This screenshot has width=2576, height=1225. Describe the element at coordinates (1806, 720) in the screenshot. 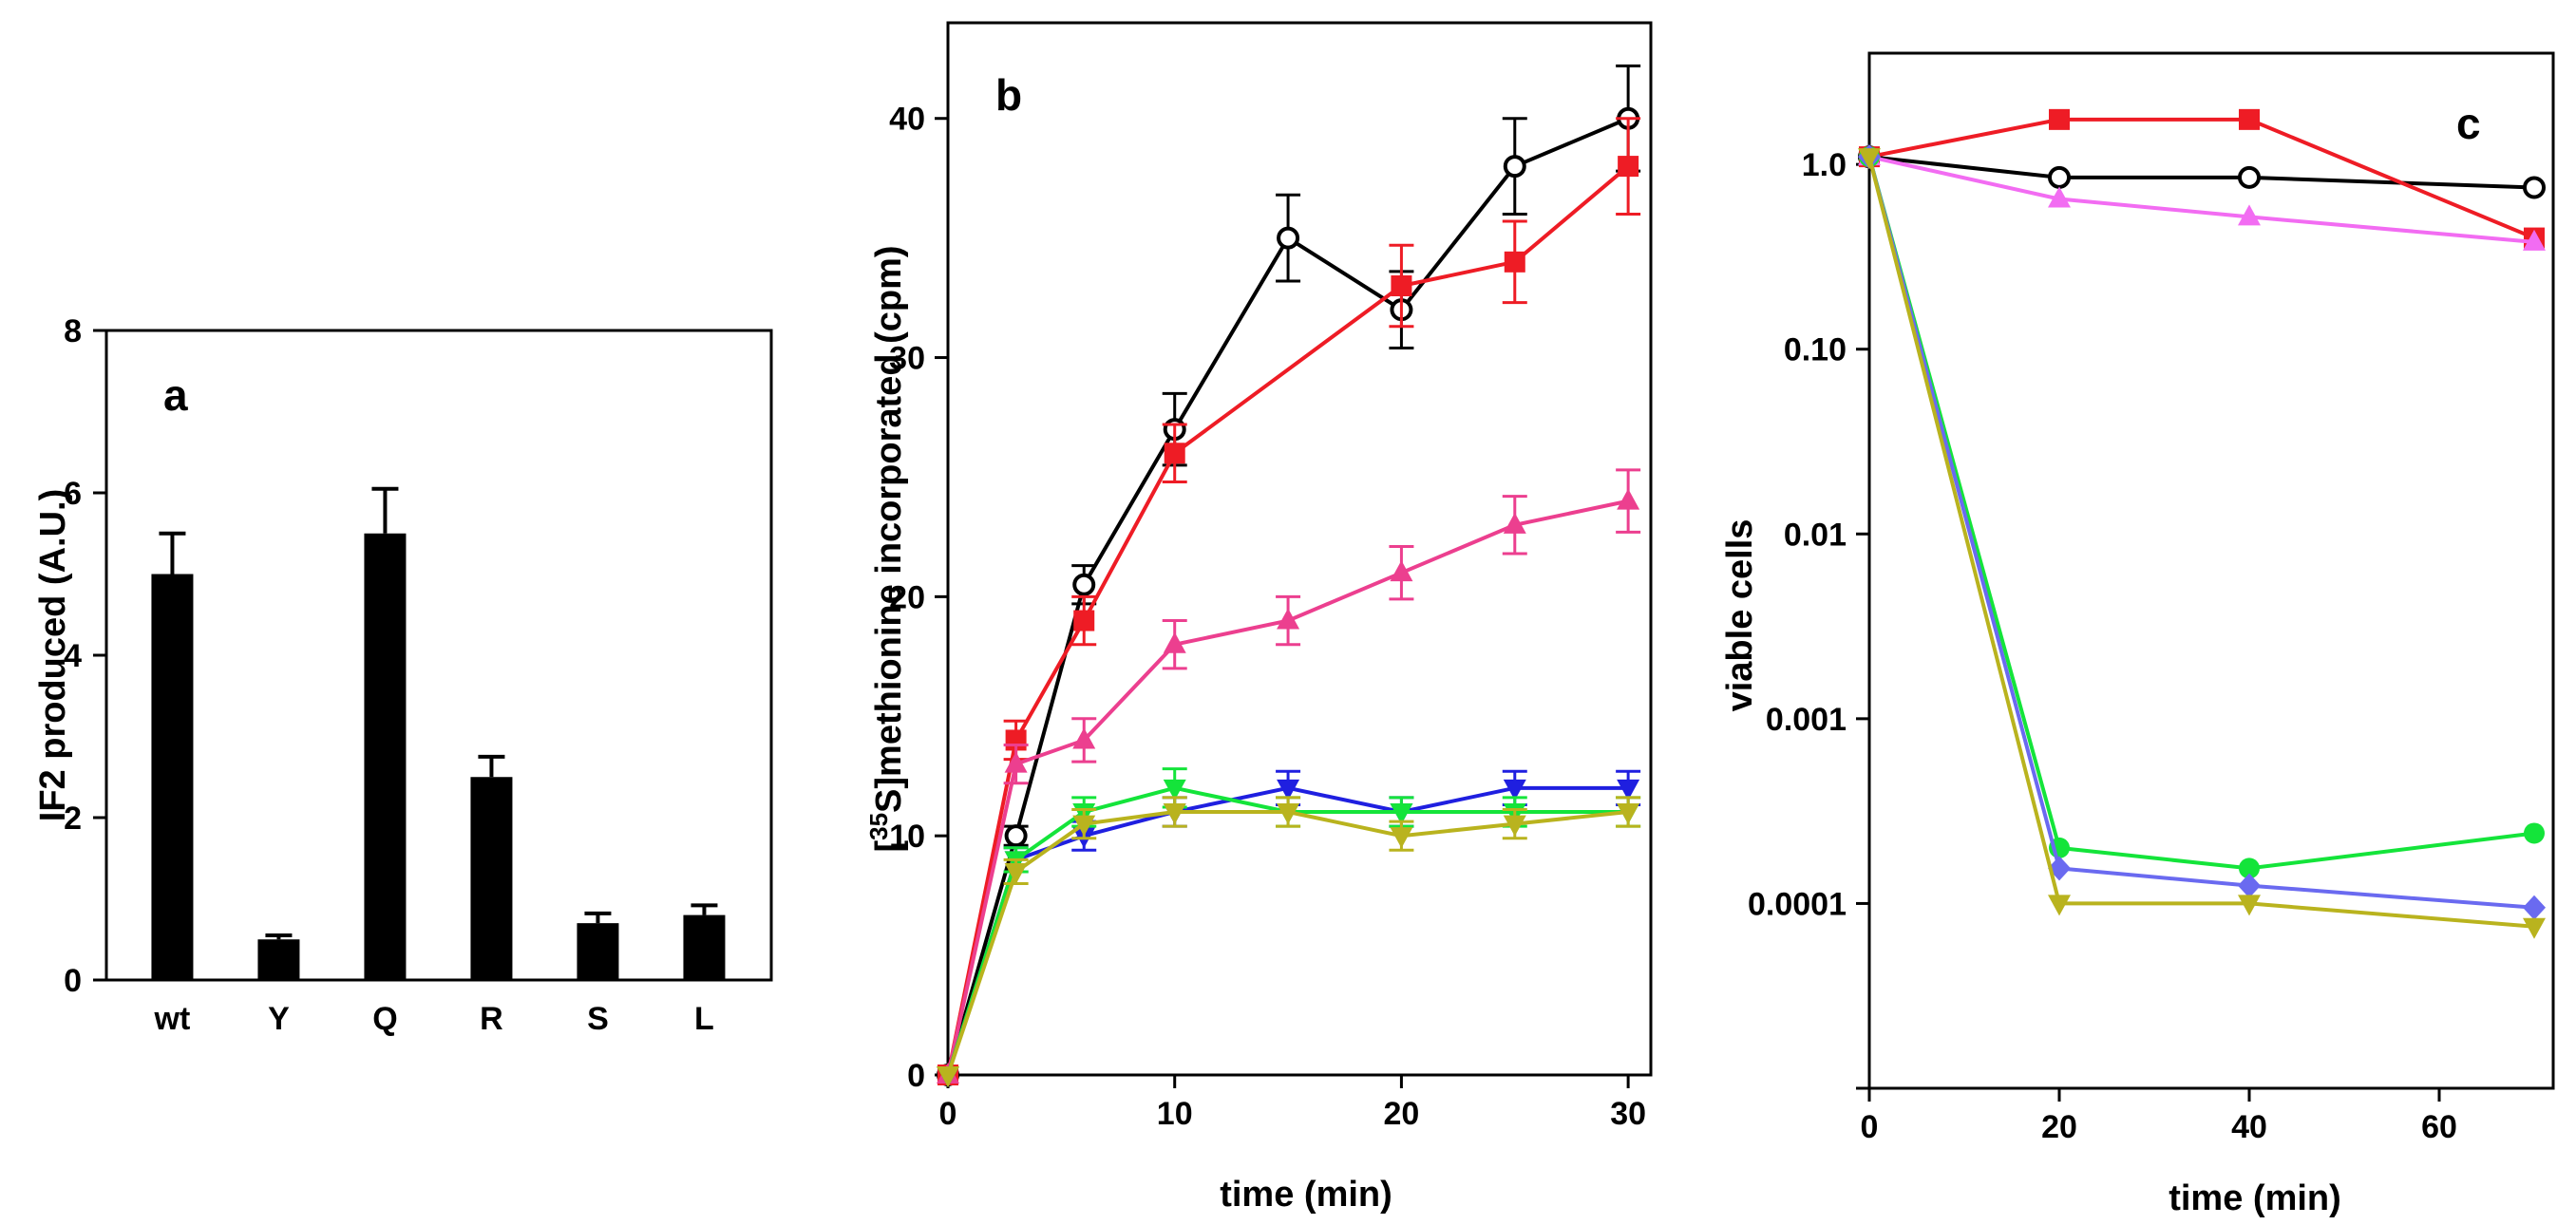

I see `panel-c-ytick-label: 0.001` at that location.